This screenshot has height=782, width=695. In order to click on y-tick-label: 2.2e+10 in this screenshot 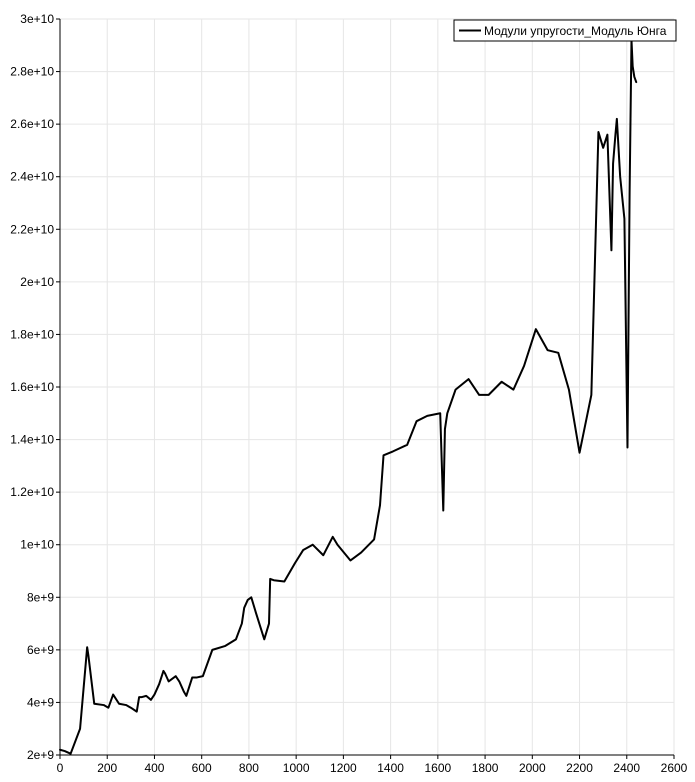, I will do `click(32, 229)`.